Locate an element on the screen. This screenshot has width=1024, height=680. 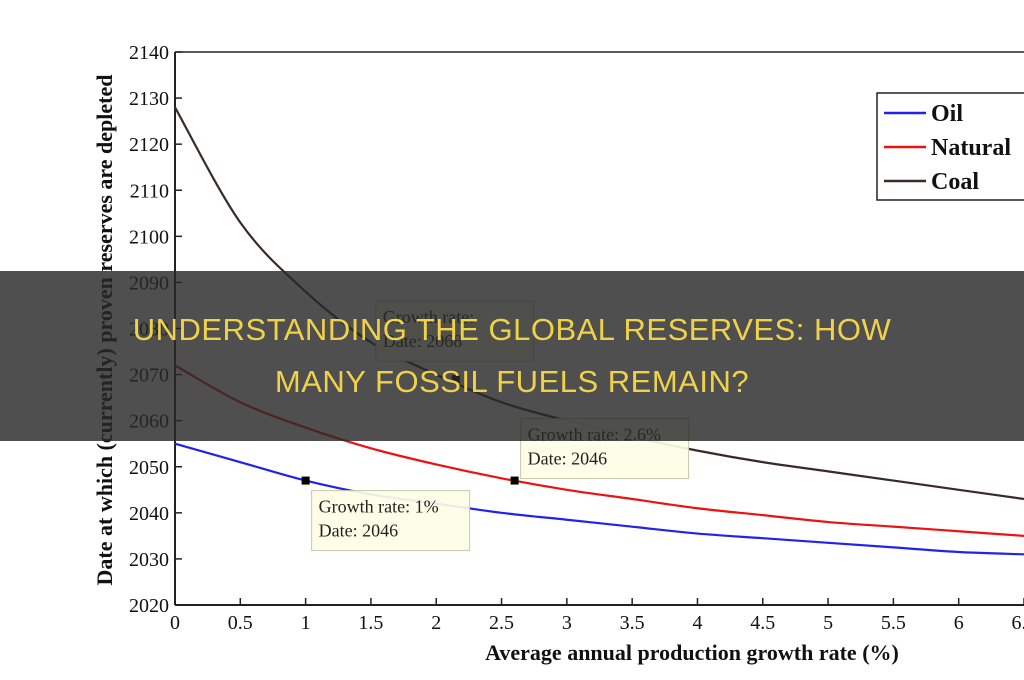
chart-legend: Oil Natural Coal is located at coordinates (950, 146).